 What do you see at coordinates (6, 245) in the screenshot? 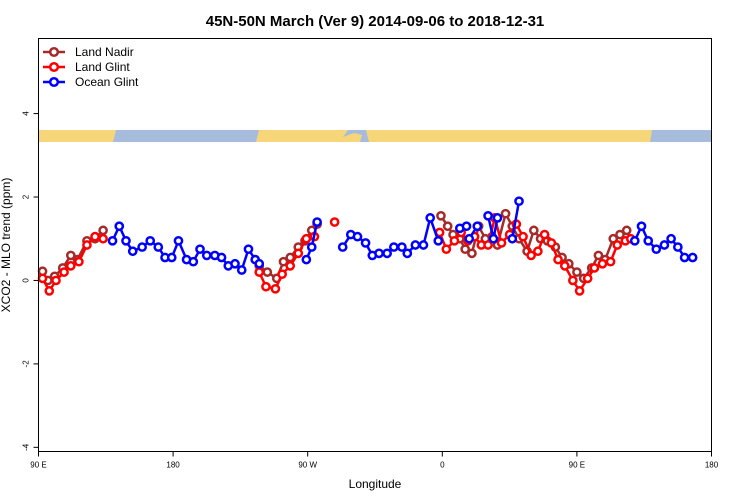
I see `y-axis-label: XCO2 - MLO trend (ppm)` at bounding box center [6, 245].